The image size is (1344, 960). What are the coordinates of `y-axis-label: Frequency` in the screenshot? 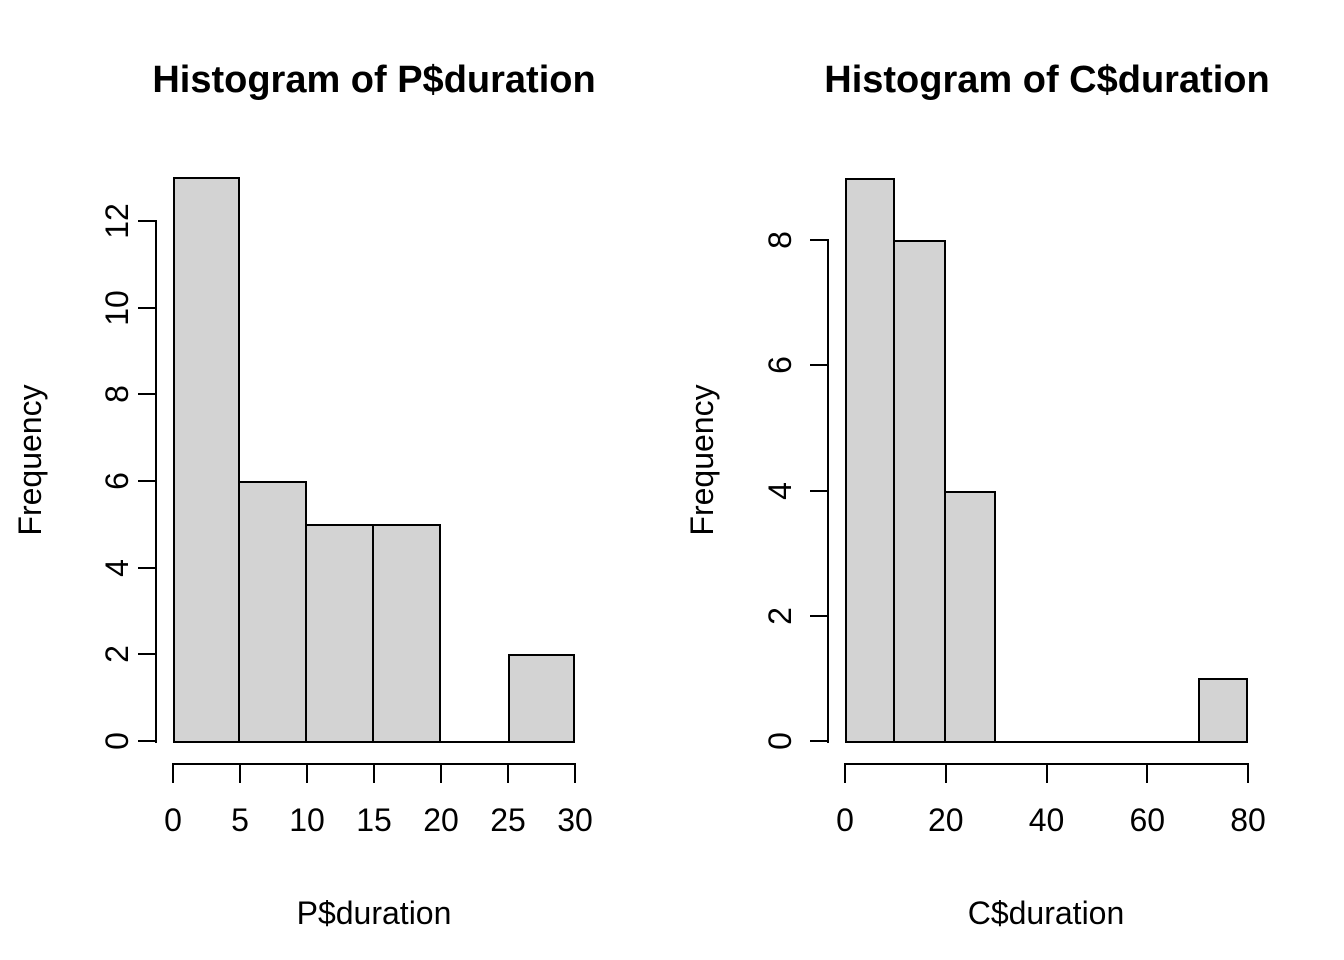 It's located at (702, 460).